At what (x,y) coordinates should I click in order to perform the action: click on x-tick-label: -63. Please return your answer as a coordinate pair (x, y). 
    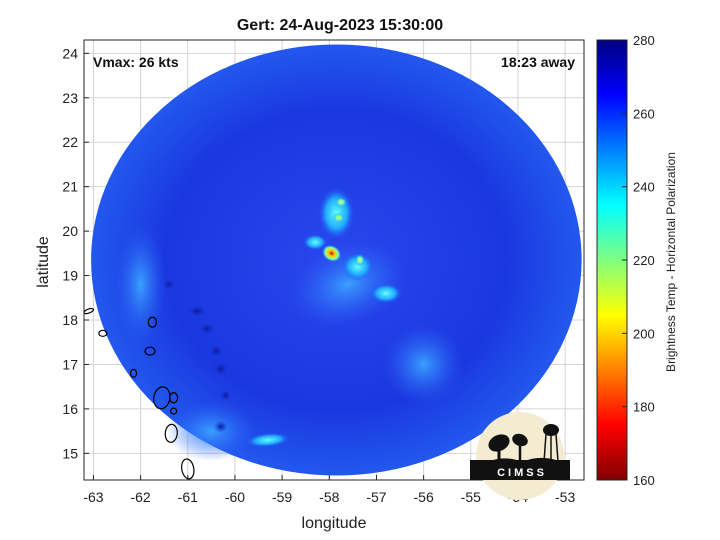
    Looking at the image, I should click on (93, 497).